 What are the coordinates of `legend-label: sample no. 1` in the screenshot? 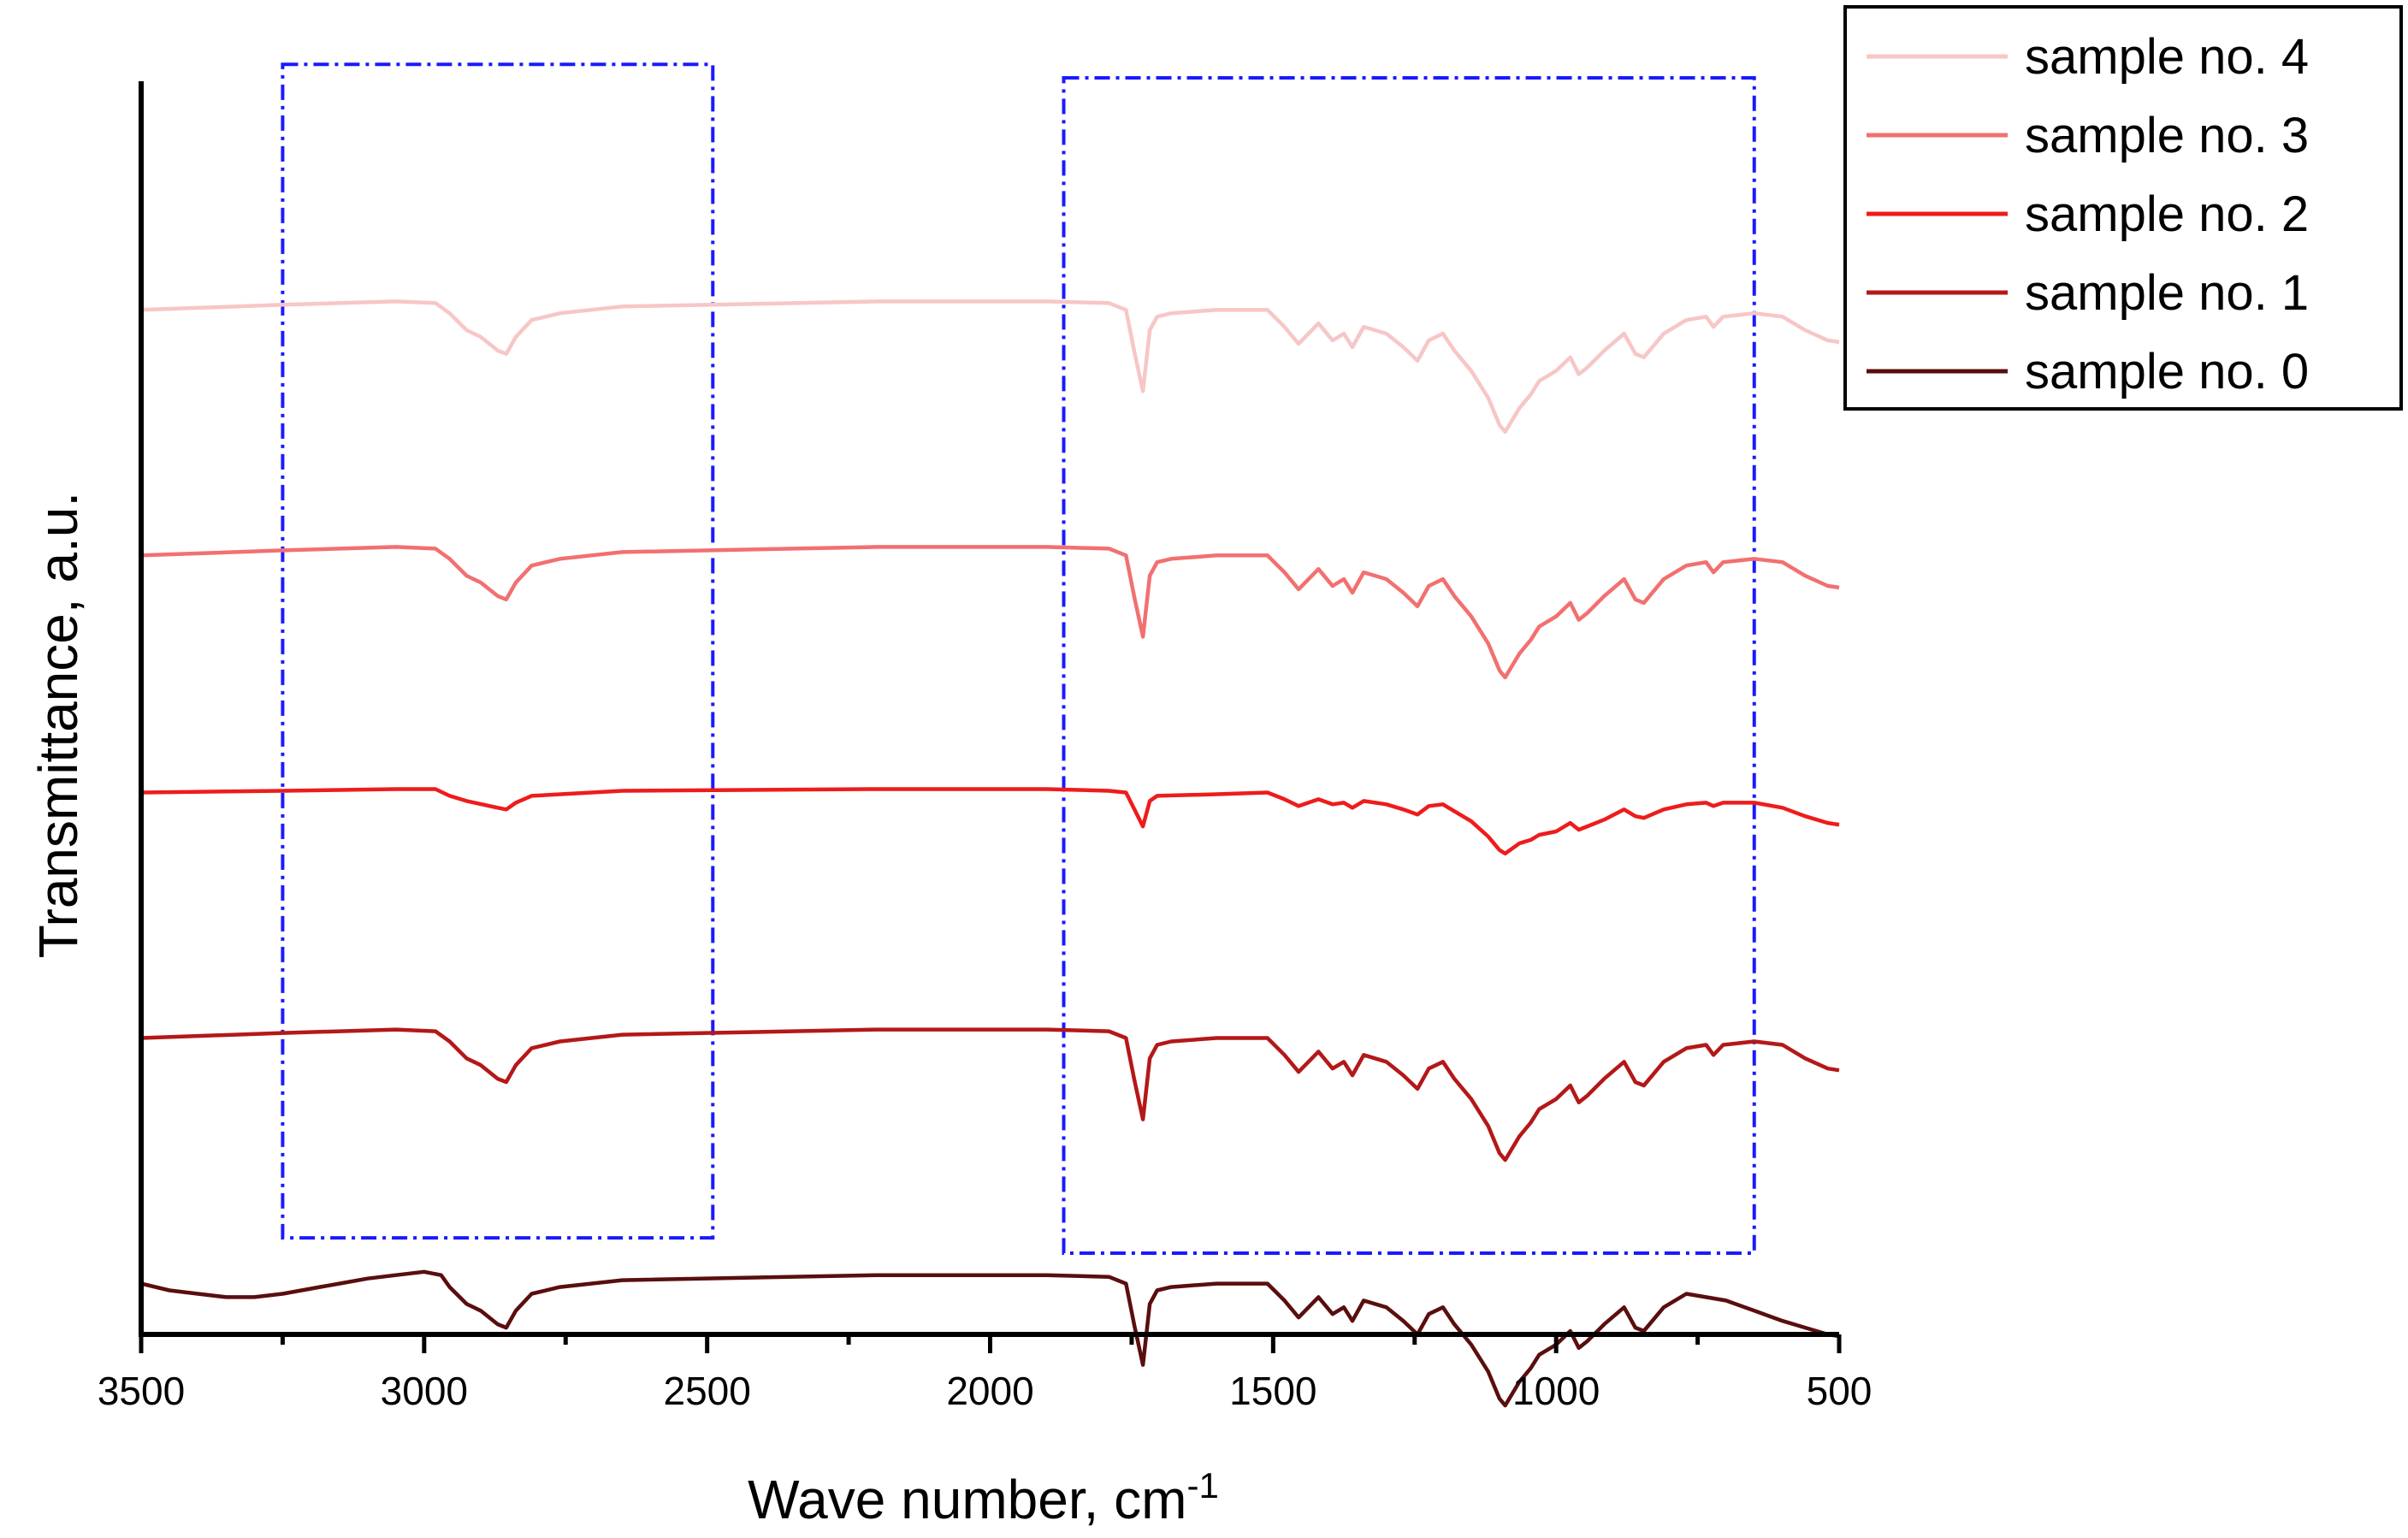 It's located at (2167, 293).